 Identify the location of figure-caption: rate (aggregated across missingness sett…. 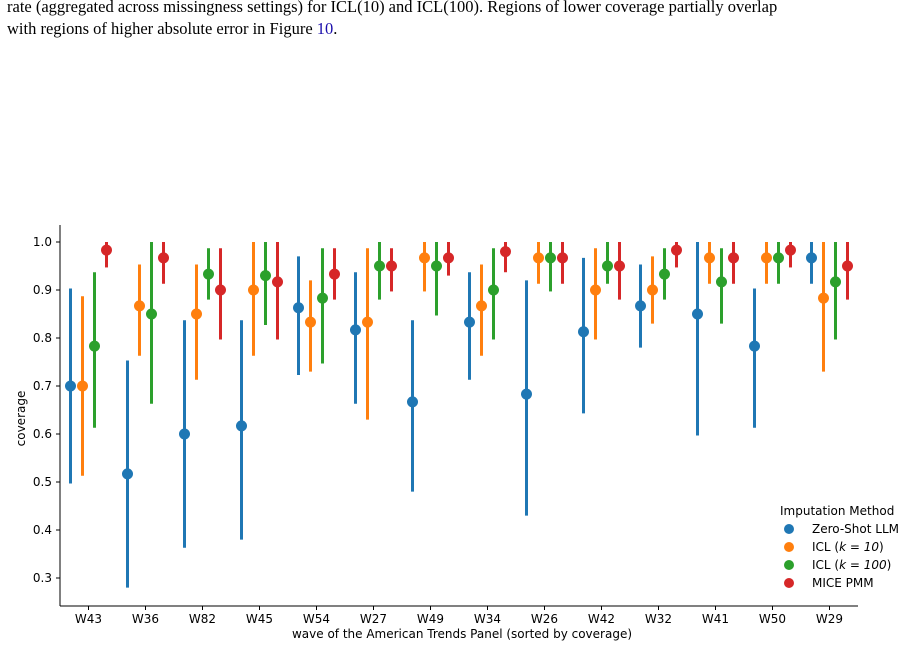
(462, 20).